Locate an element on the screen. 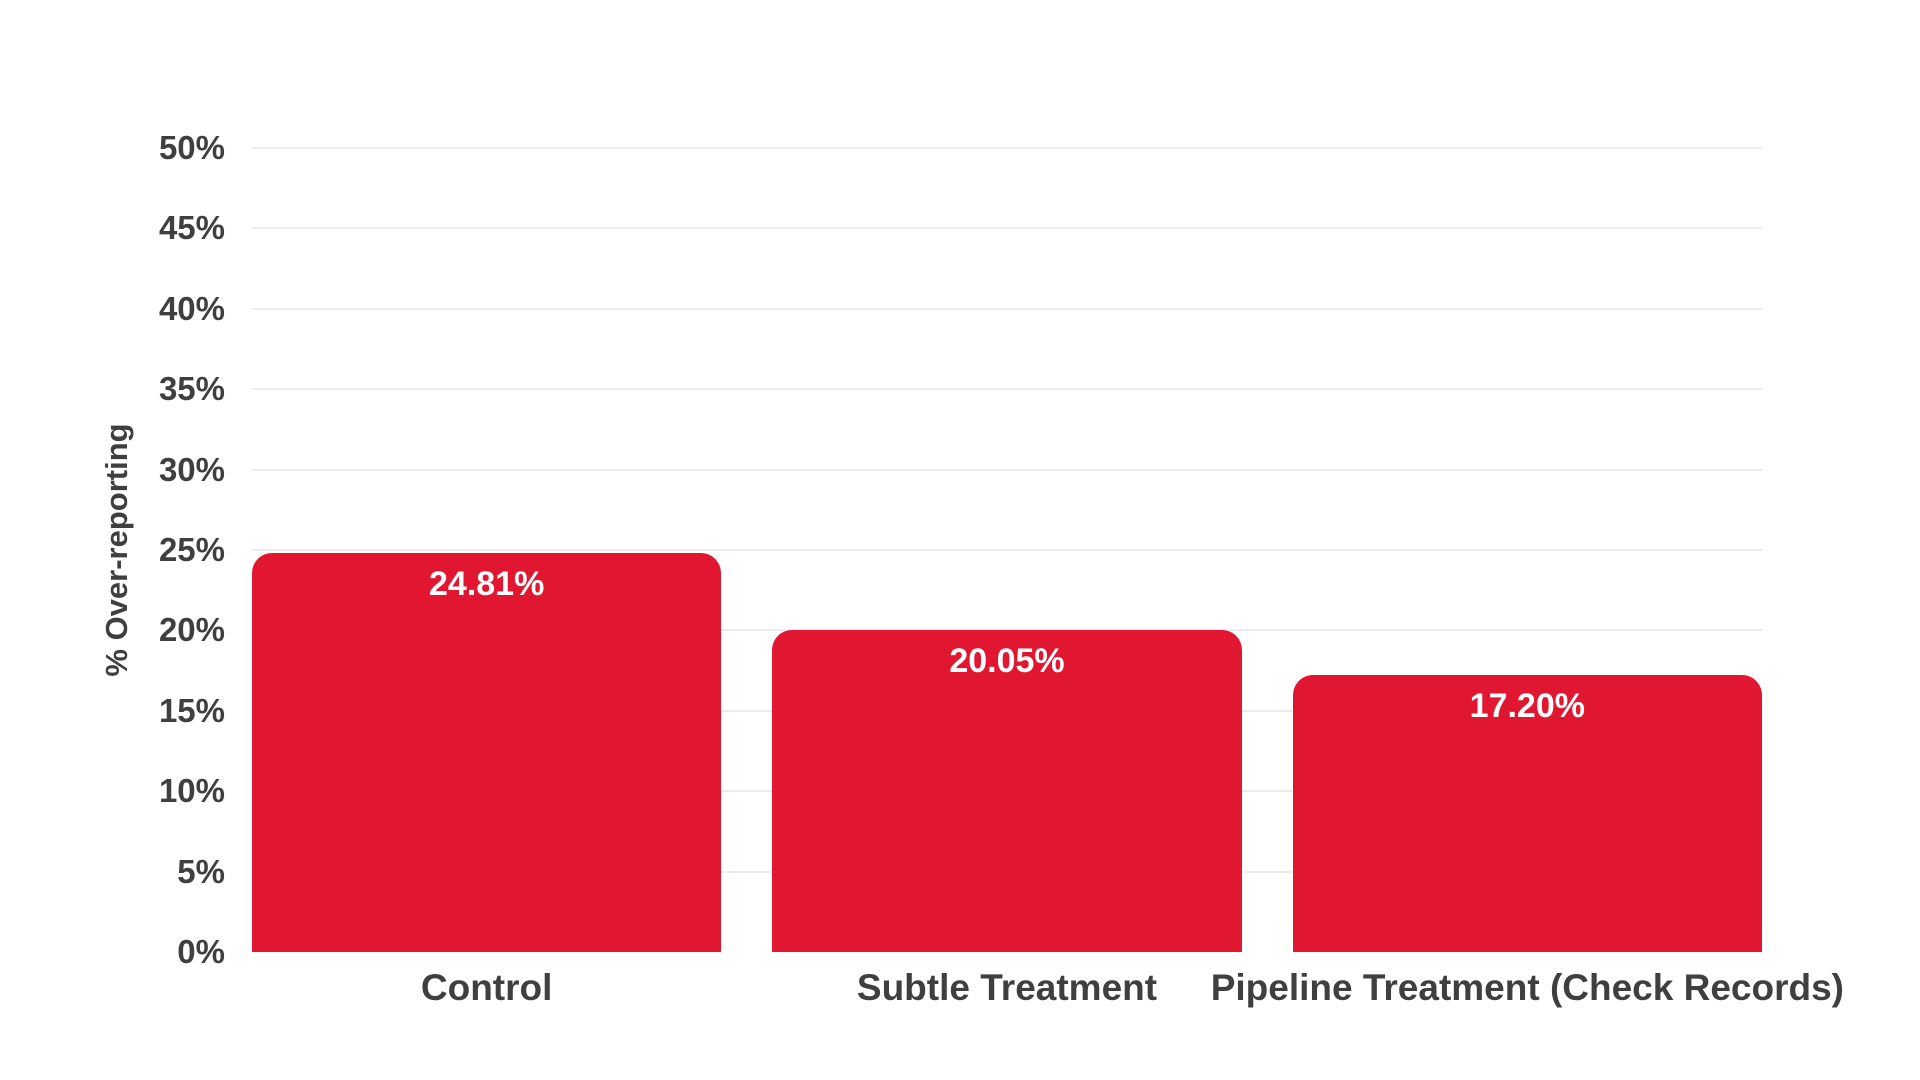 The image size is (1920, 1080). y-tick-label: 35% is located at coordinates (191, 389).